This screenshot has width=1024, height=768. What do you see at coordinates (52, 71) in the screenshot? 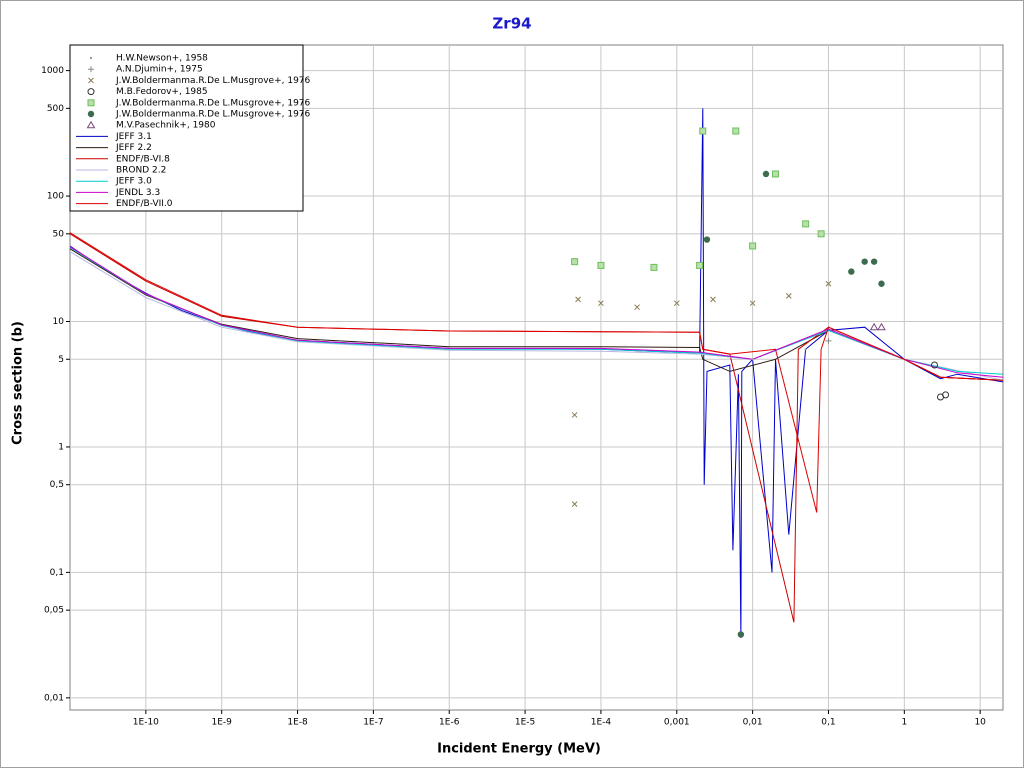
I see `y-tick-label: 1000` at bounding box center [52, 71].